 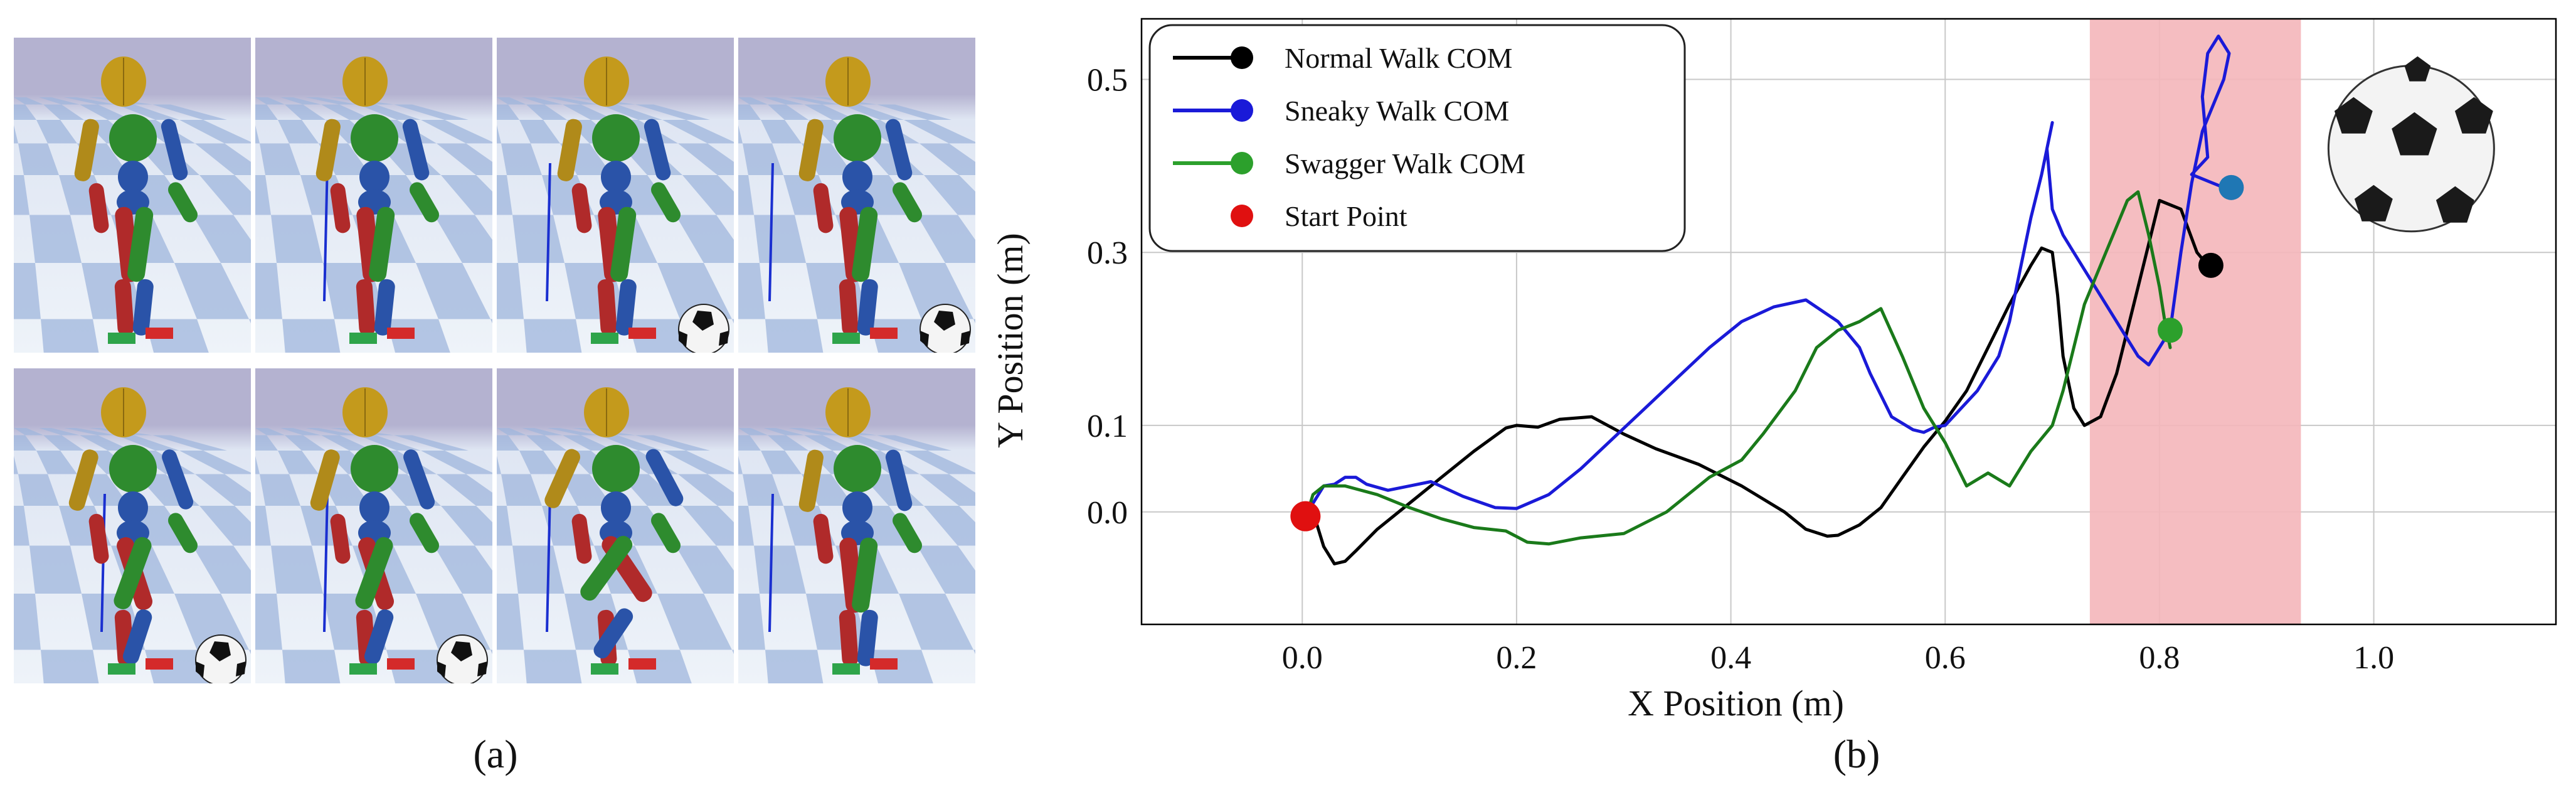 What do you see at coordinates (1945, 658) in the screenshot?
I see `x-tick-label: 0.6` at bounding box center [1945, 658].